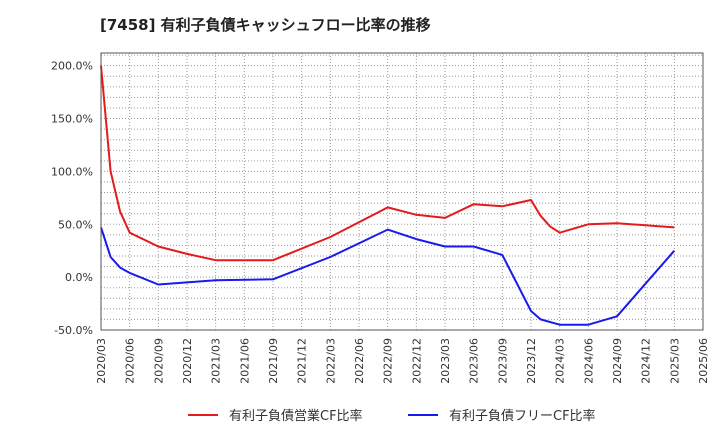  I want to click on y-tick-label: 0.0%, so click(79, 277).